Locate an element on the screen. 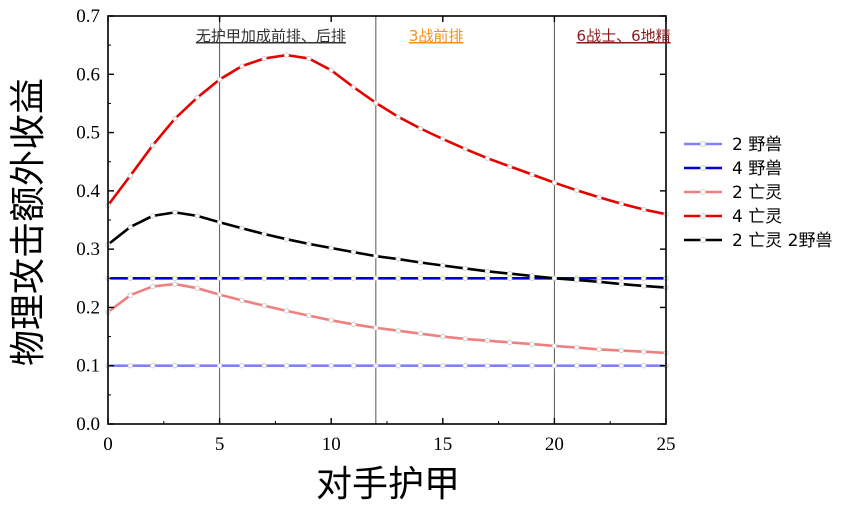 This screenshot has height=510, width=866. x-tick-label: 10 is located at coordinates (331, 444).